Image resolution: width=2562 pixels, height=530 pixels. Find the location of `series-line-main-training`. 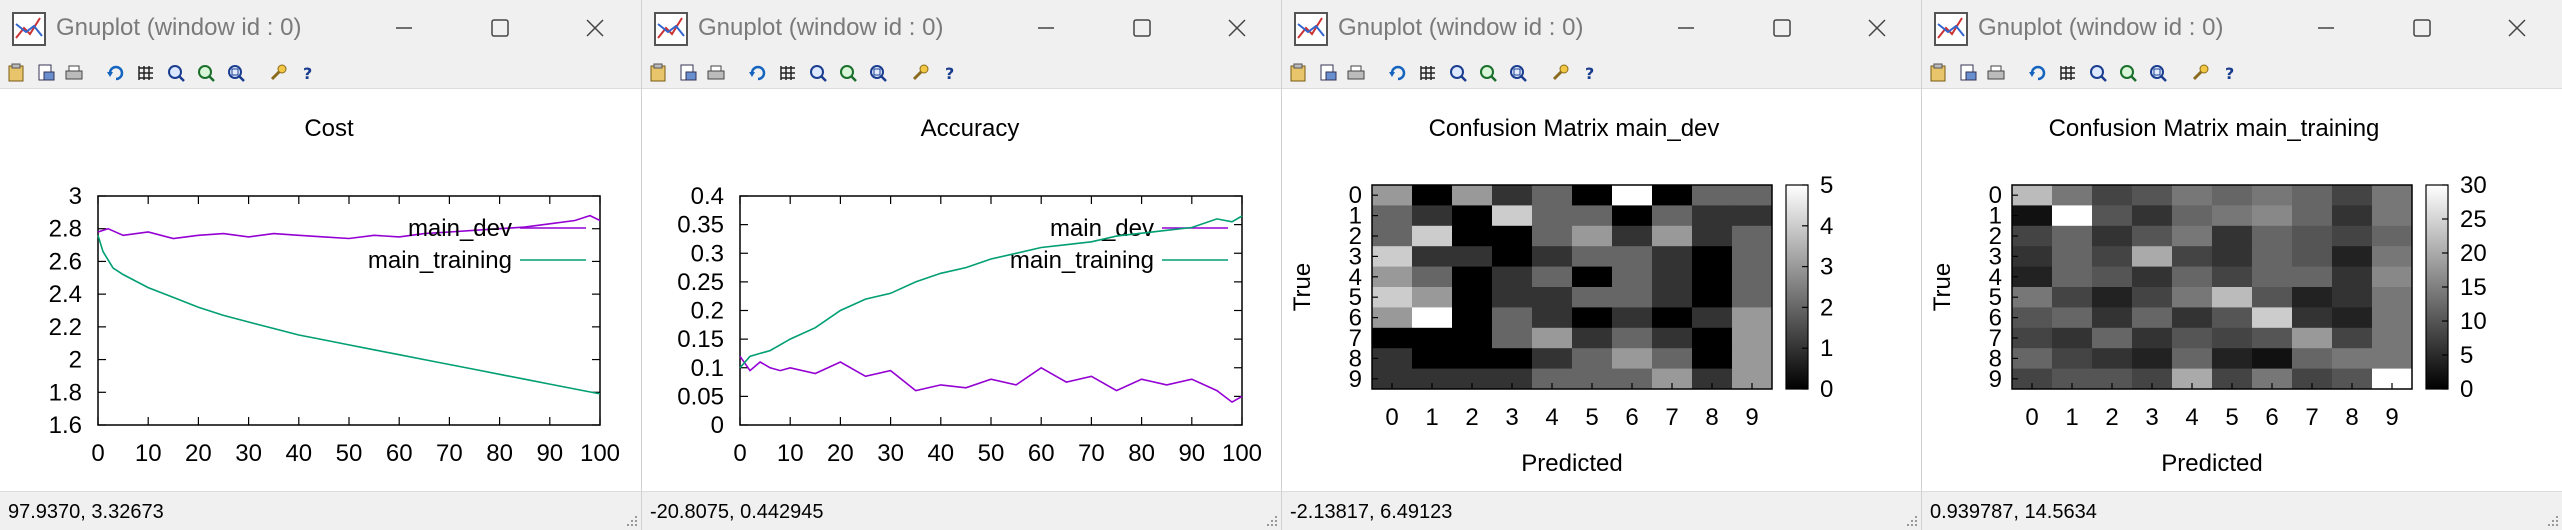

series-line-main-training is located at coordinates (349, 315).